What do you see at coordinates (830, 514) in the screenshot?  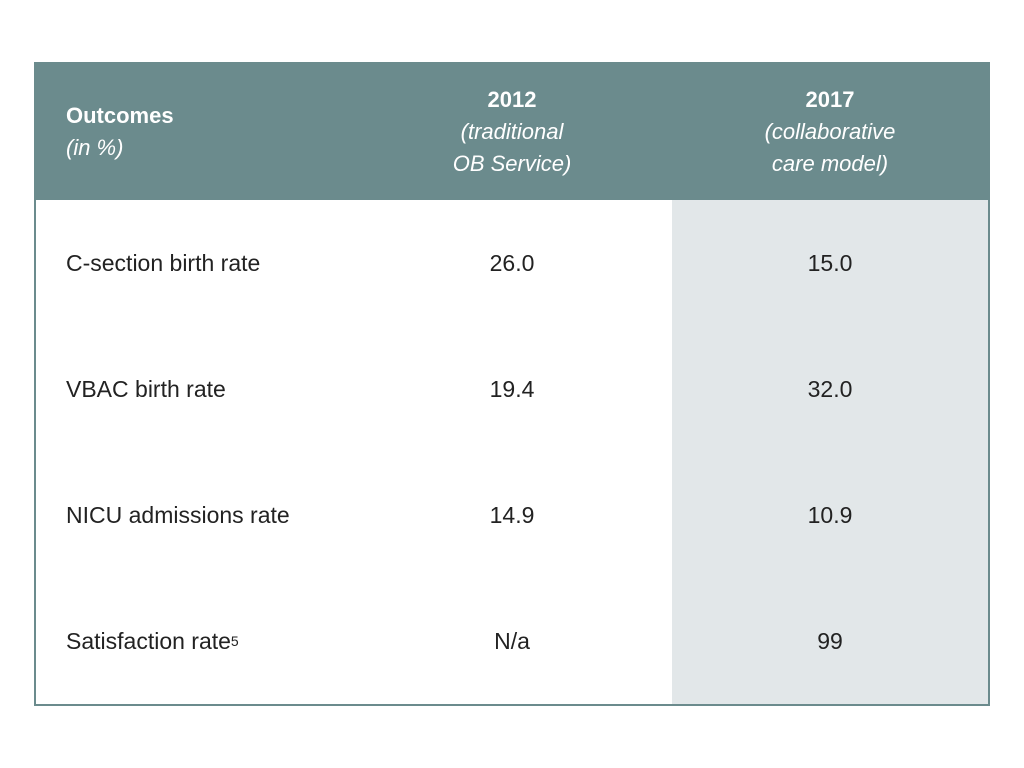 I see `row-value-2017: 10.9` at bounding box center [830, 514].